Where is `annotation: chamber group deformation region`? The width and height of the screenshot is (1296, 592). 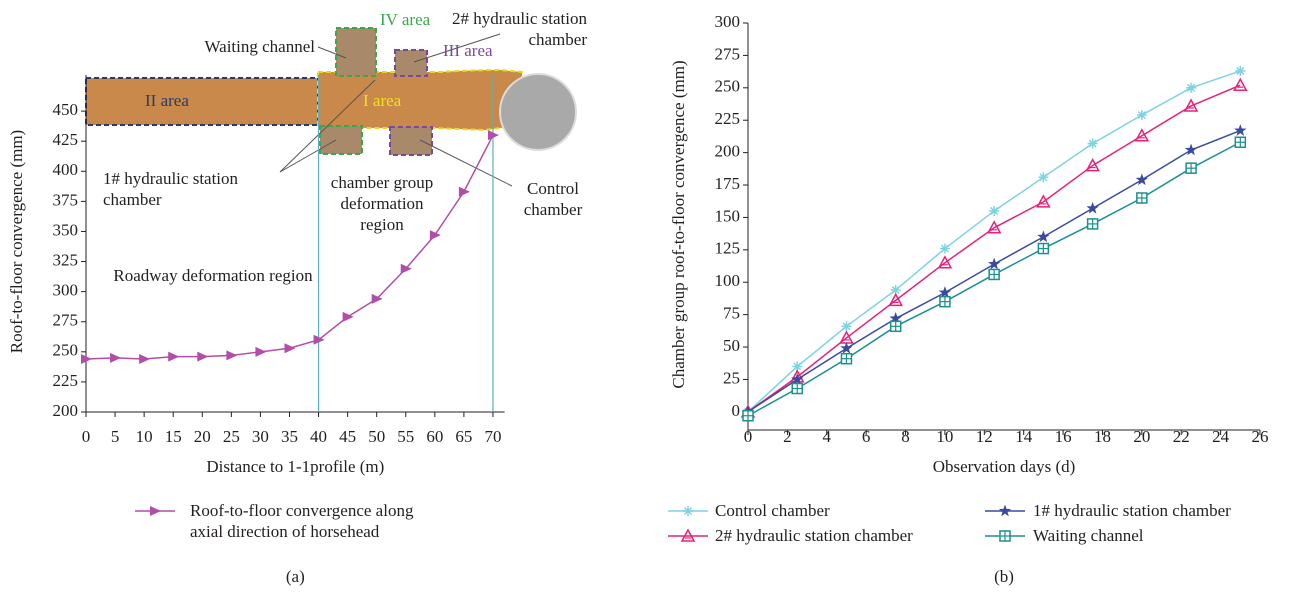 annotation: chamber group deformation region is located at coordinates (382, 203).